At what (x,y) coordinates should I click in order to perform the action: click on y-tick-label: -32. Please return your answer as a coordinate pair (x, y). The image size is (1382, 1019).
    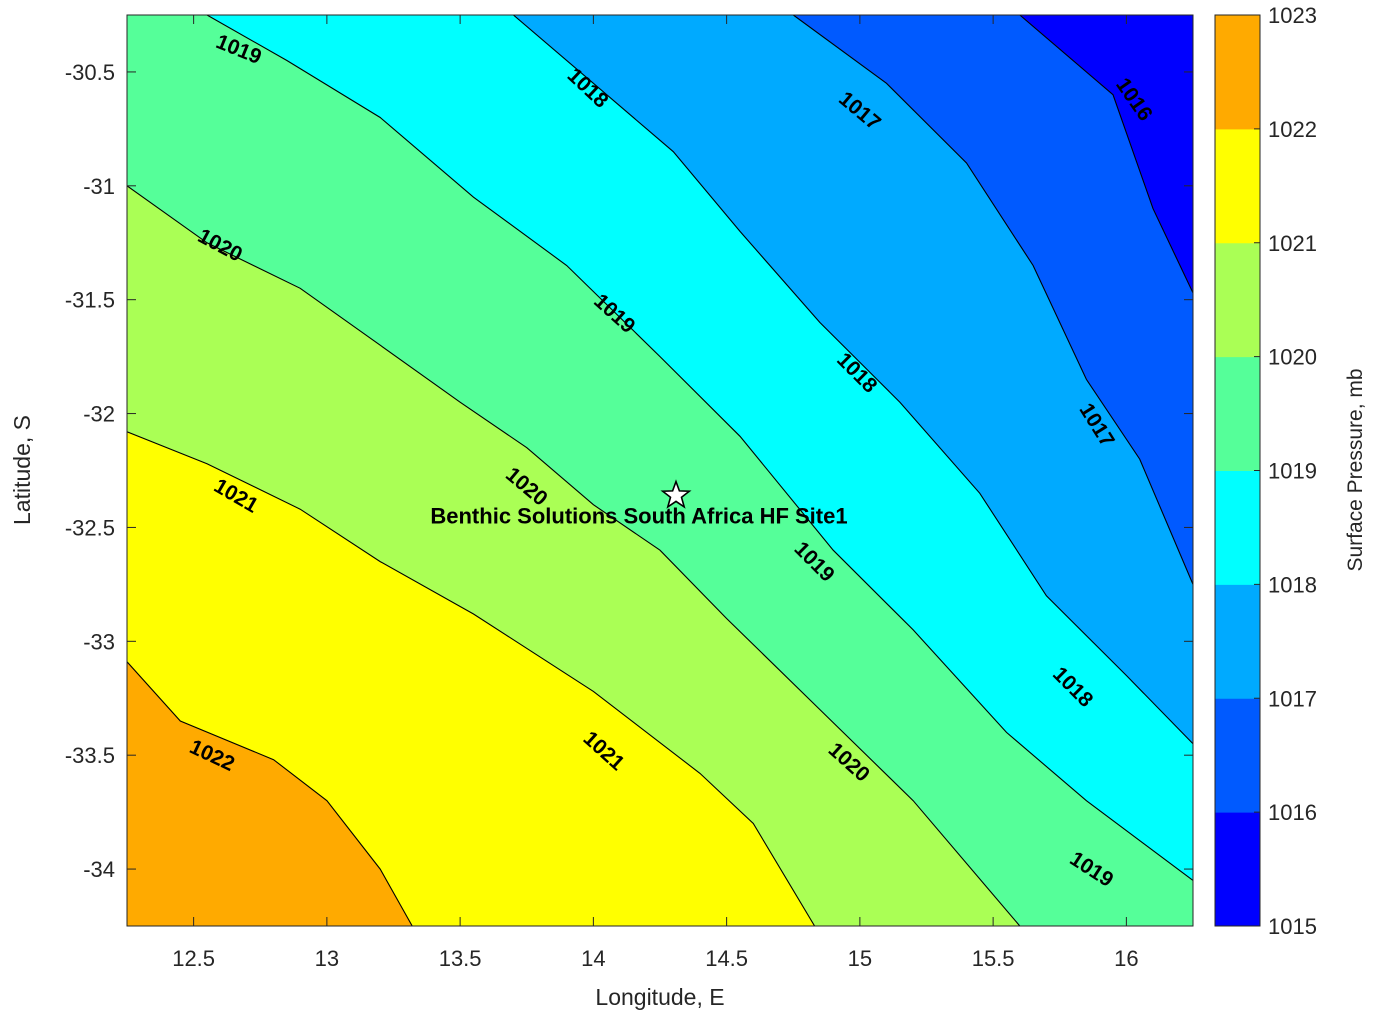
    Looking at the image, I should click on (99, 414).